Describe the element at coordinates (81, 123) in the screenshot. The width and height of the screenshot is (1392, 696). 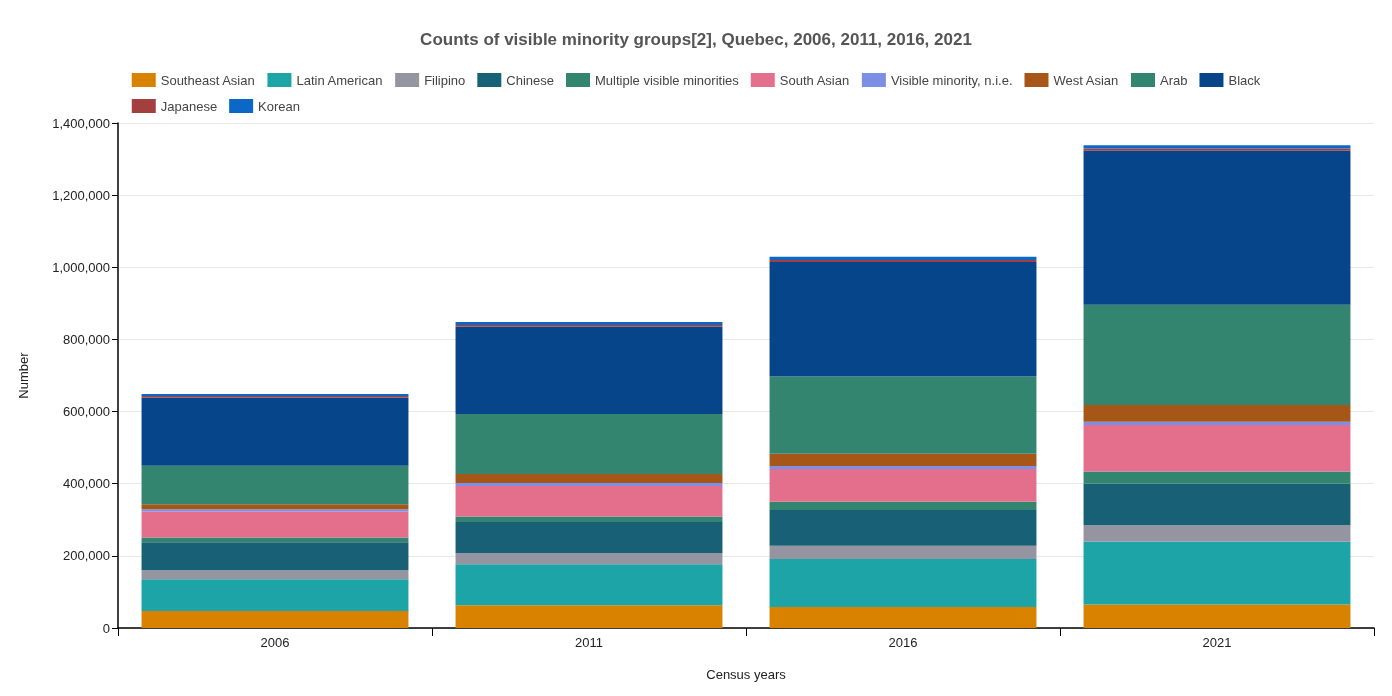
I see `y-tick-label: 1,400,000` at that location.